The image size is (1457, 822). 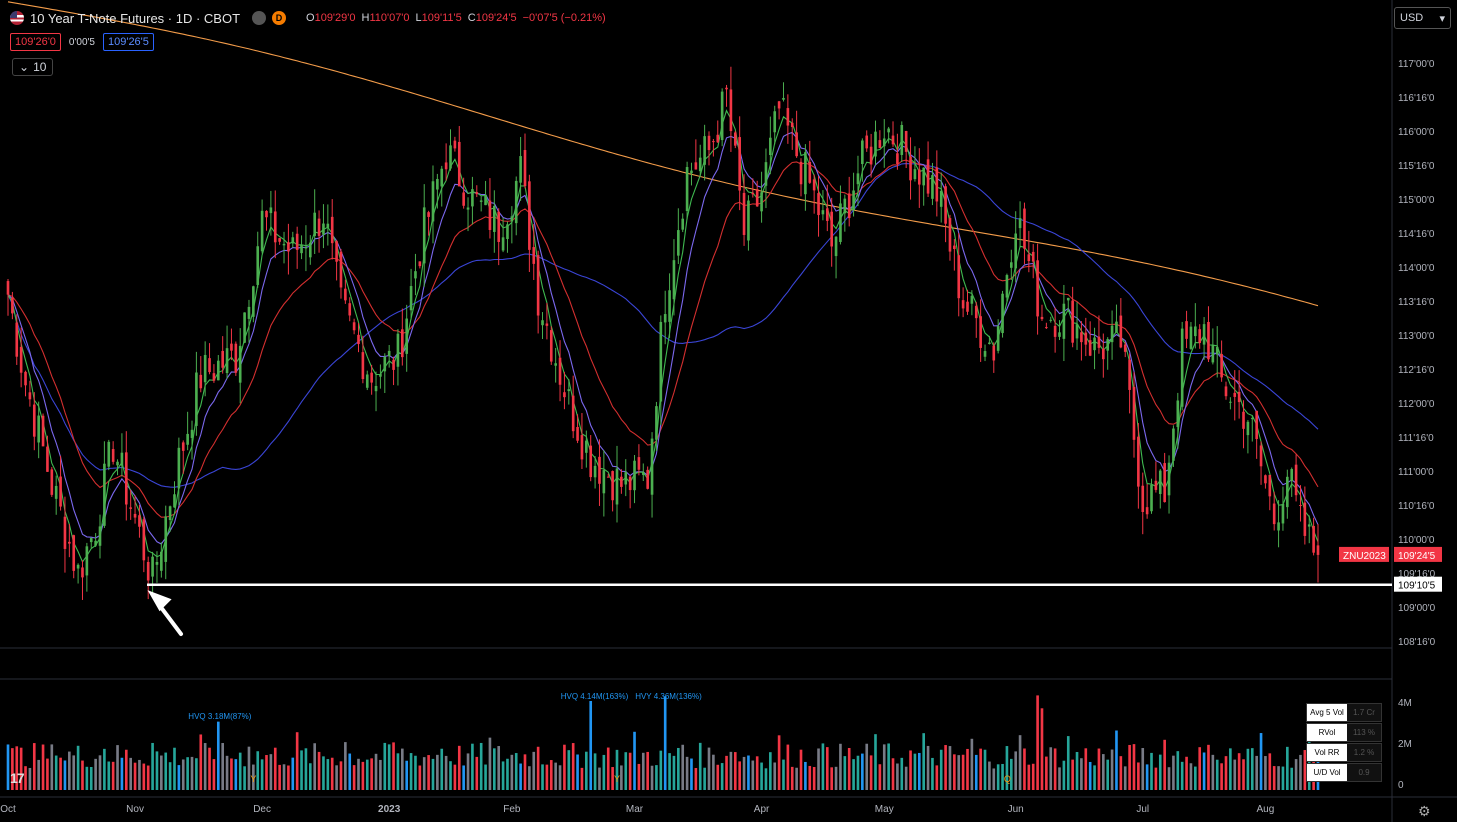 What do you see at coordinates (135, 18) in the screenshot?
I see `symbol-title: 10 Year T-Note Futures · 1D · CBOT` at bounding box center [135, 18].